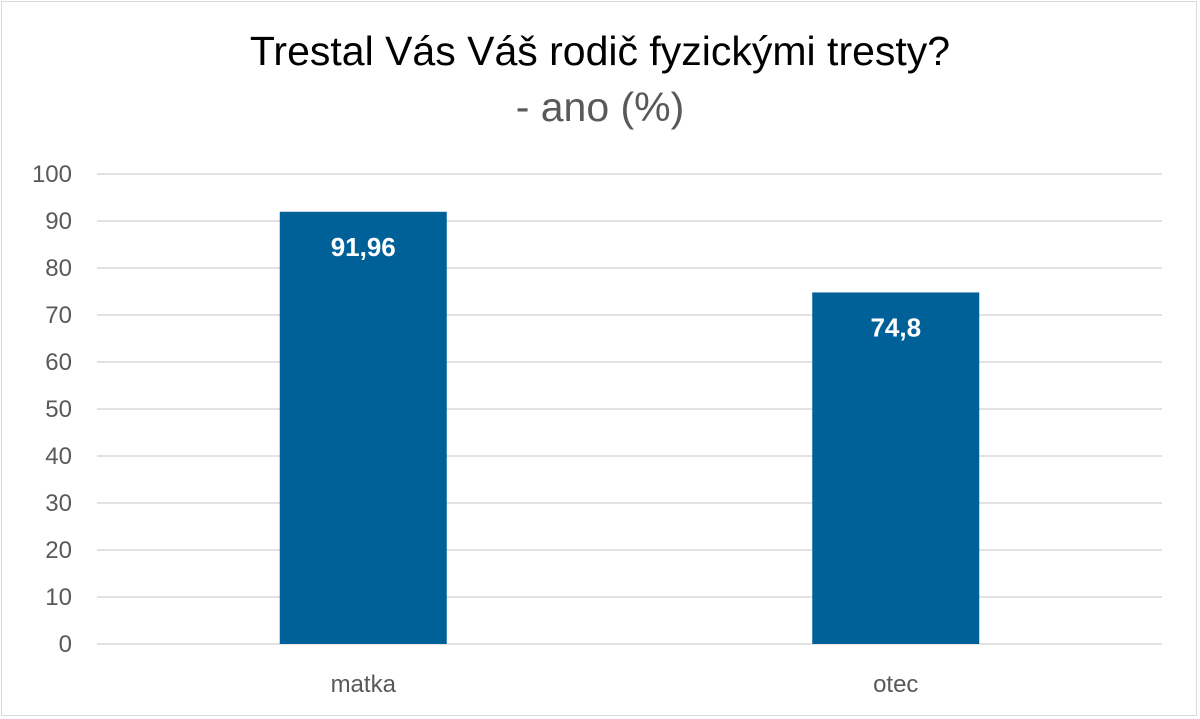 The image size is (1200, 719). I want to click on y-tick-label: 80, so click(58, 268).